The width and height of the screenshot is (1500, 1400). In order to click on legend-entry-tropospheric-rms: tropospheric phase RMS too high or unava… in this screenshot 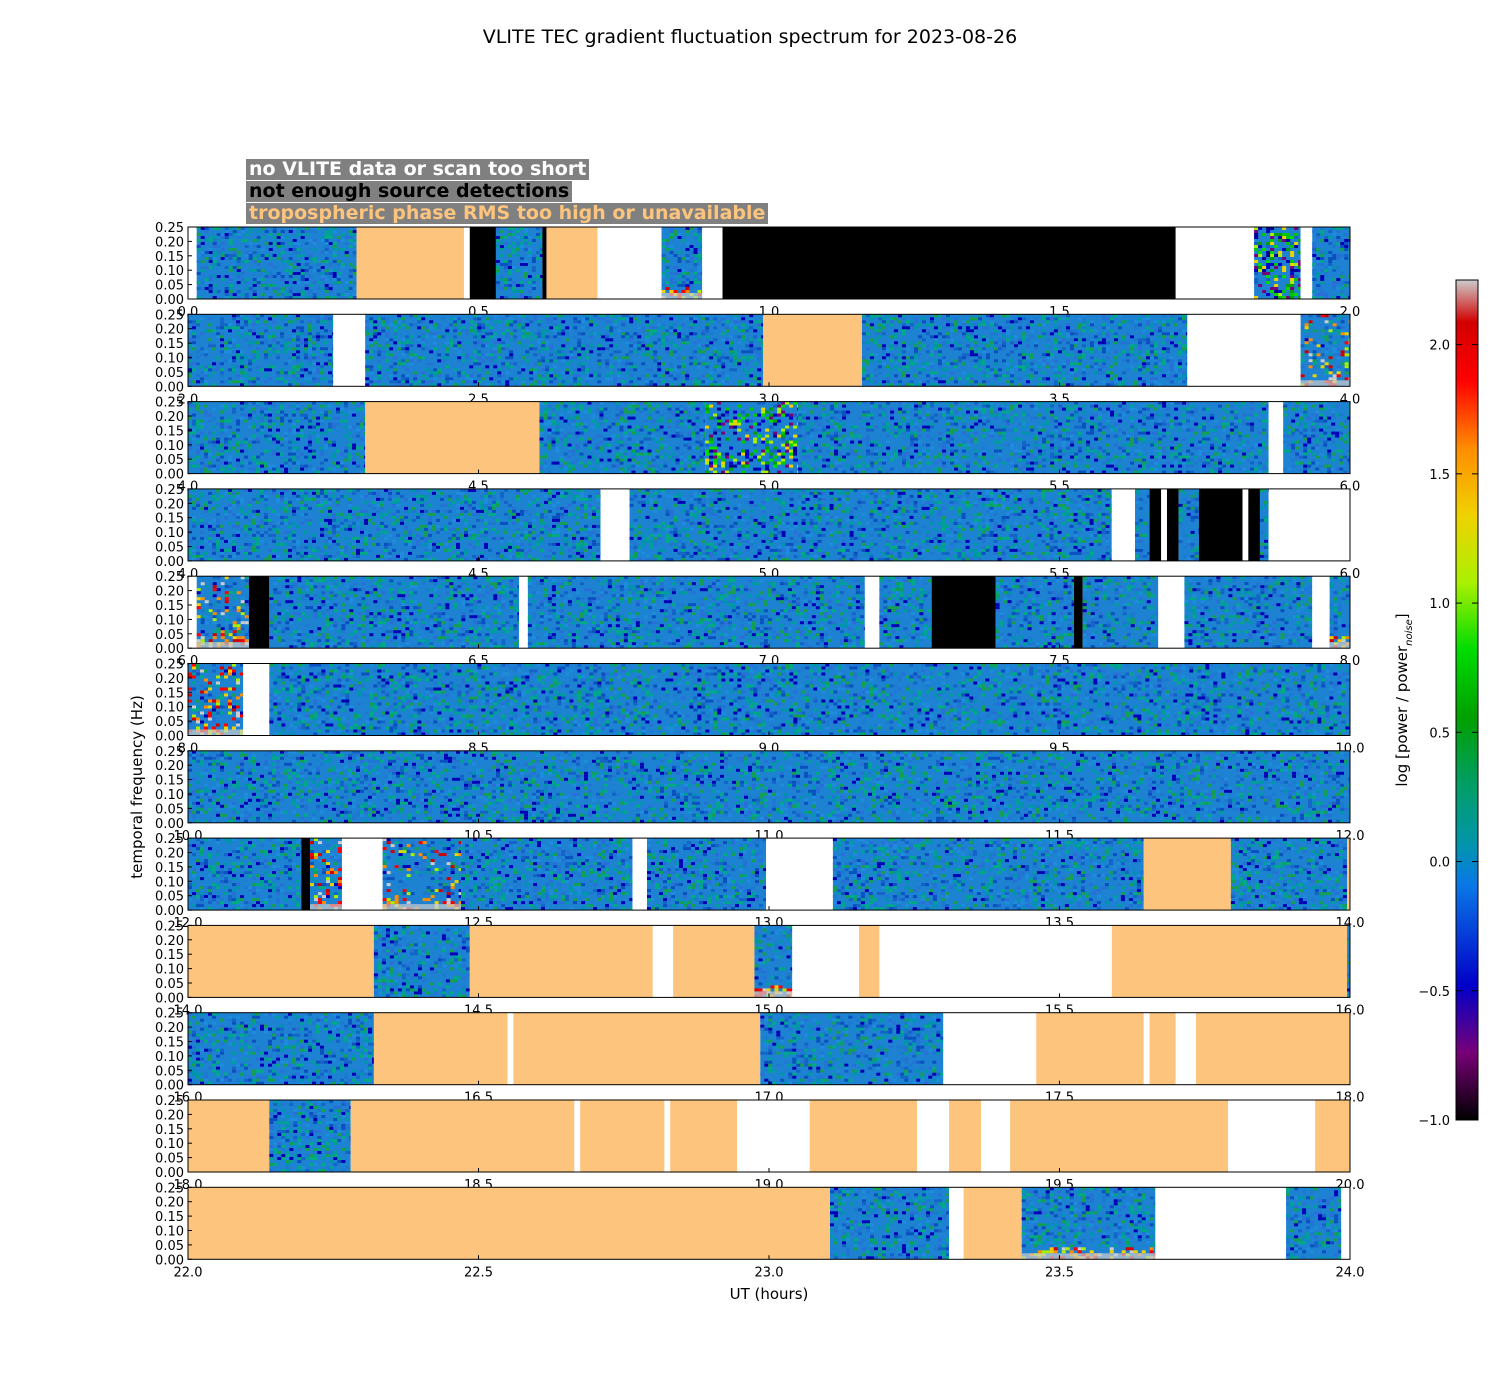, I will do `click(507, 213)`.